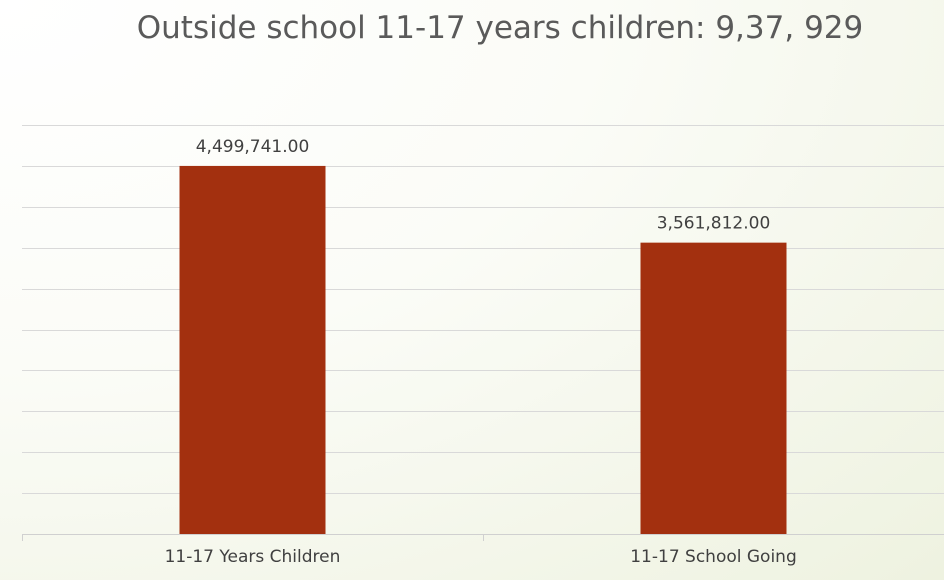  I want to click on x-axis, so click(483, 537).